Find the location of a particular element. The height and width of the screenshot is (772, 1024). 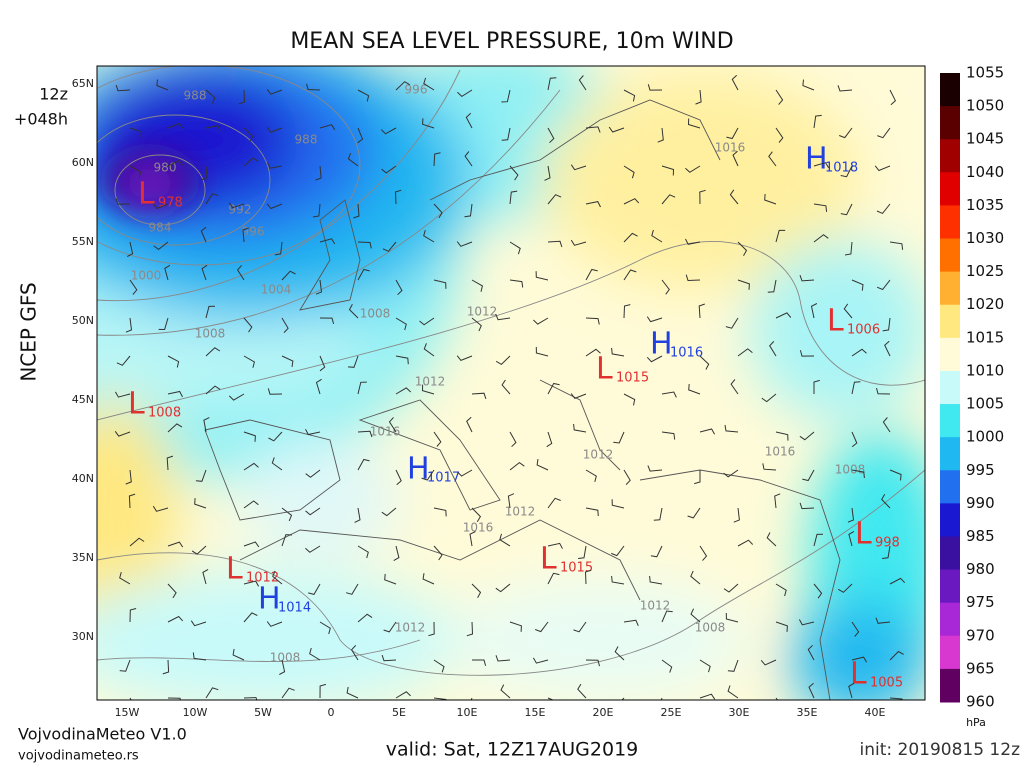

lon-label: 10W is located at coordinates (195, 712).